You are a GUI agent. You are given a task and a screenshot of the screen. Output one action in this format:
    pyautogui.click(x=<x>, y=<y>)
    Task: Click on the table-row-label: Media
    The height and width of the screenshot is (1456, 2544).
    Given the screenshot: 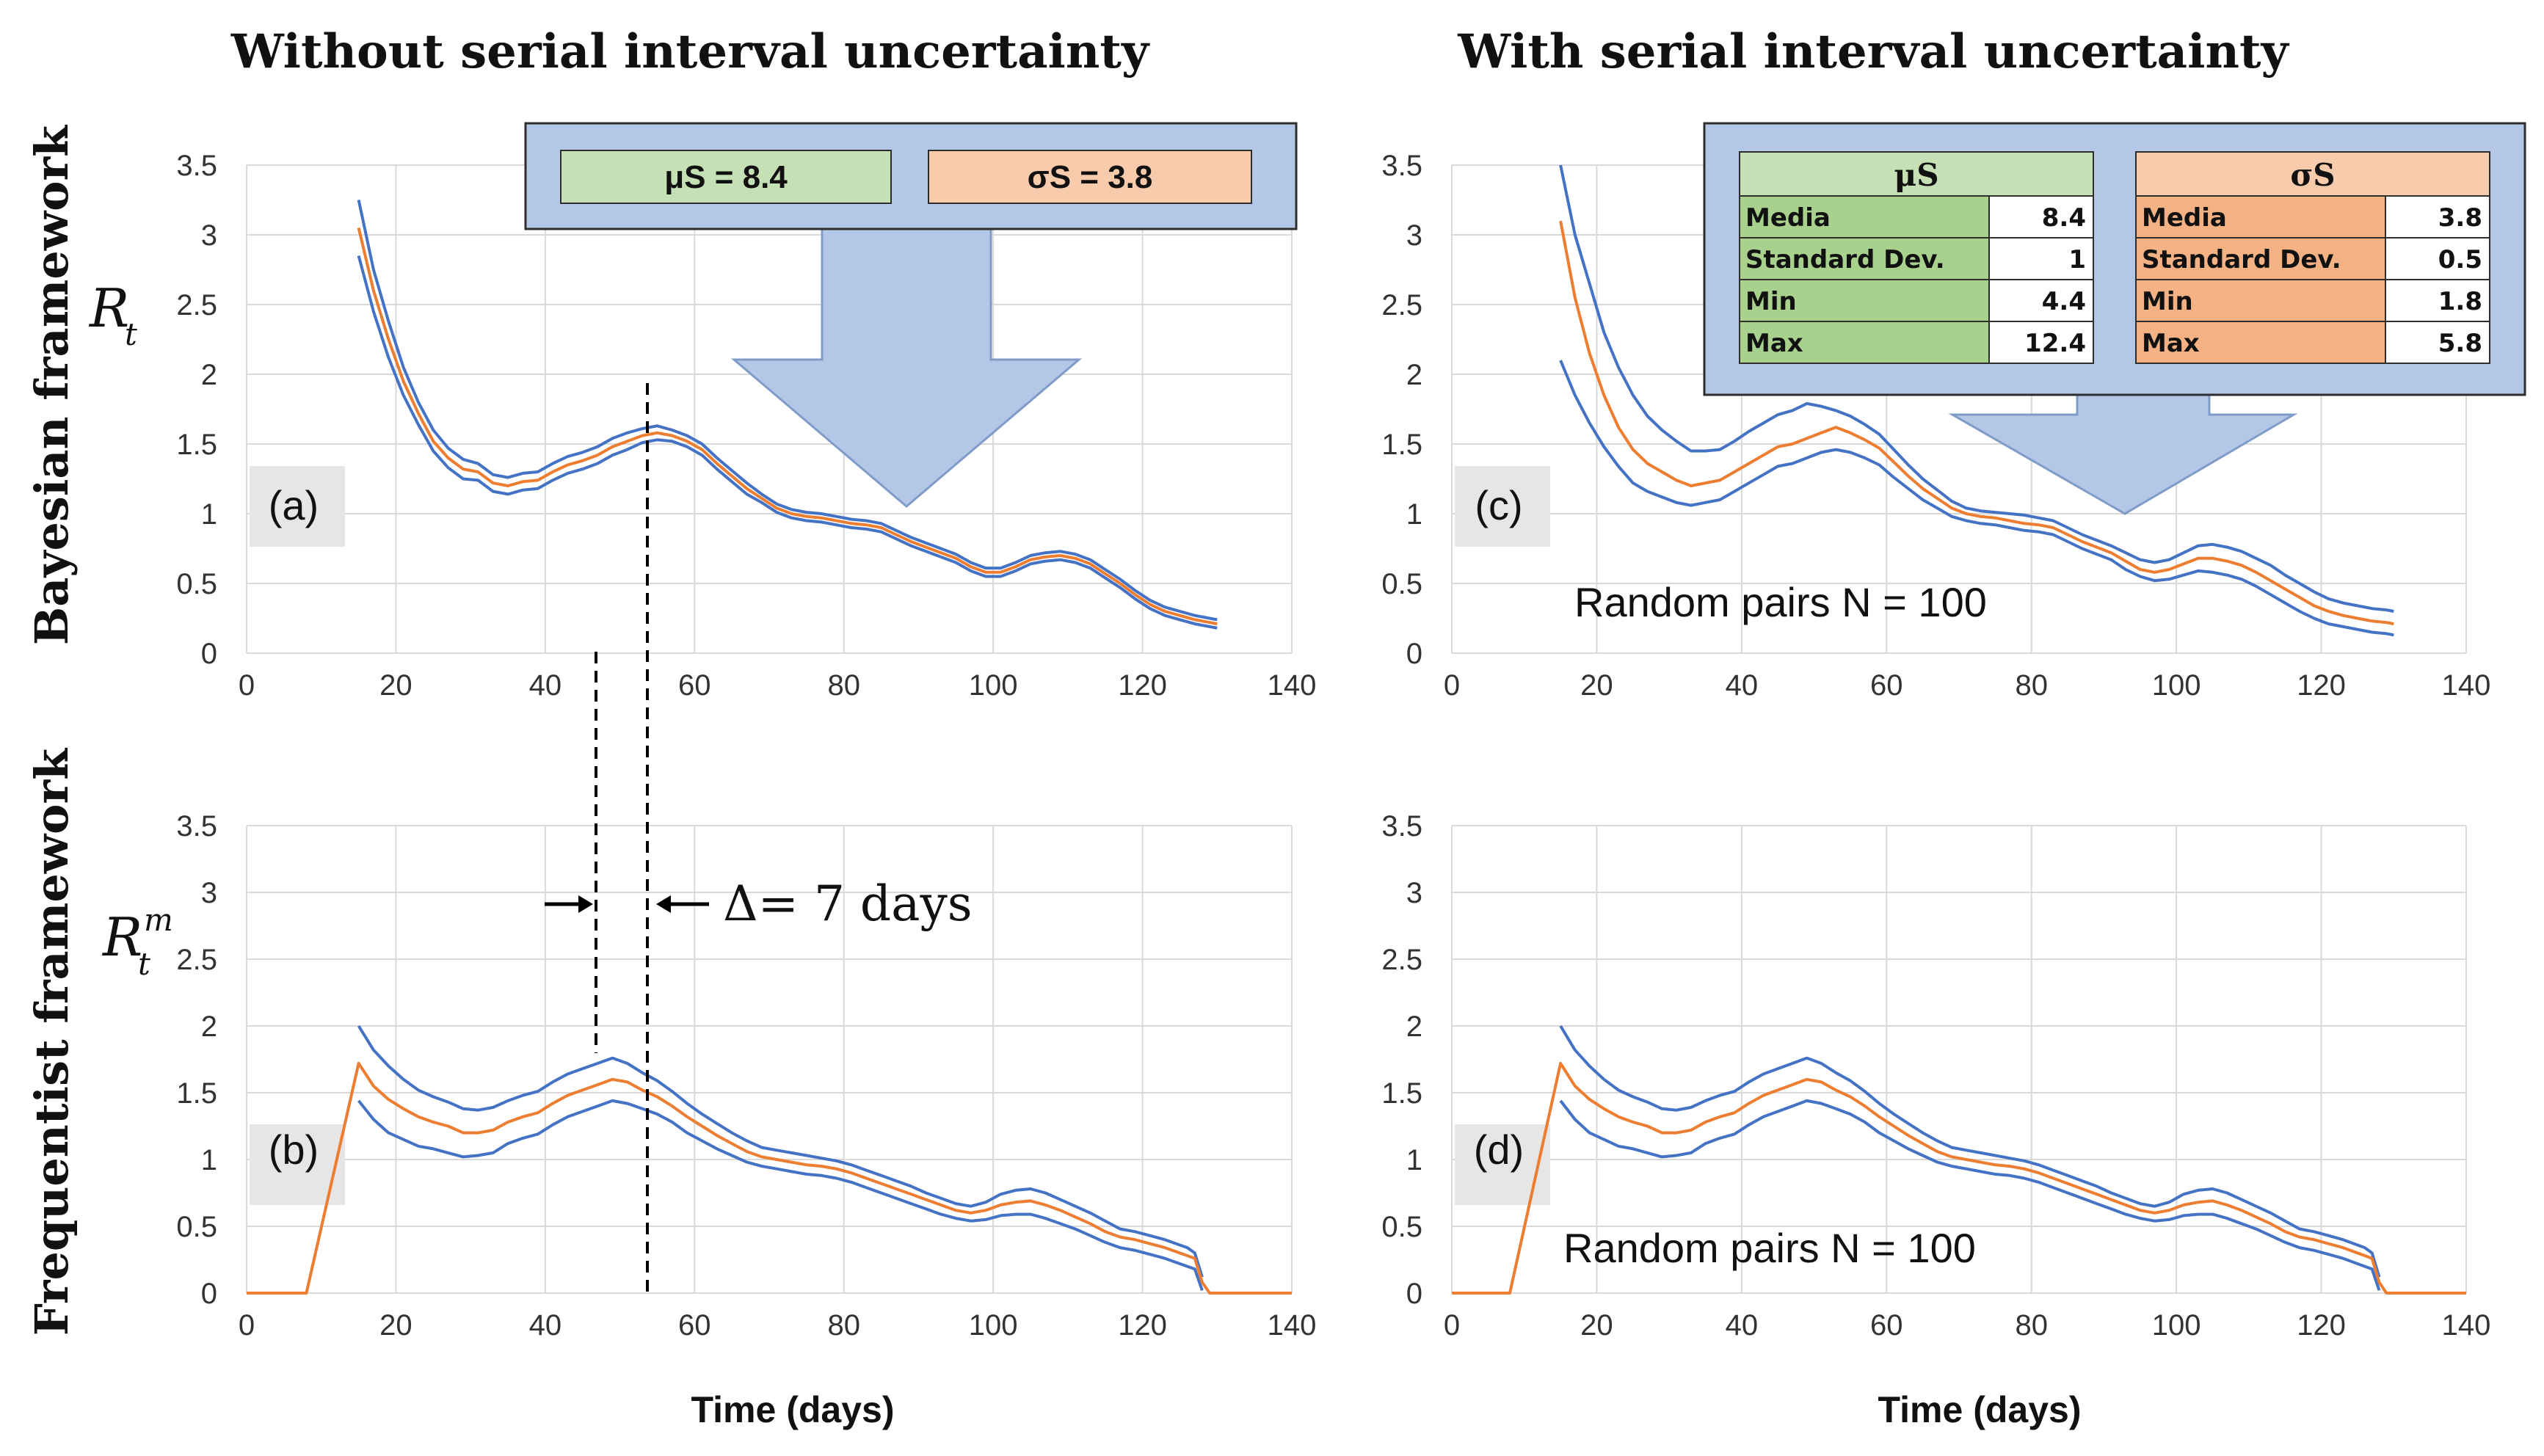 What is the action you would take?
    pyautogui.click(x=2184, y=218)
    